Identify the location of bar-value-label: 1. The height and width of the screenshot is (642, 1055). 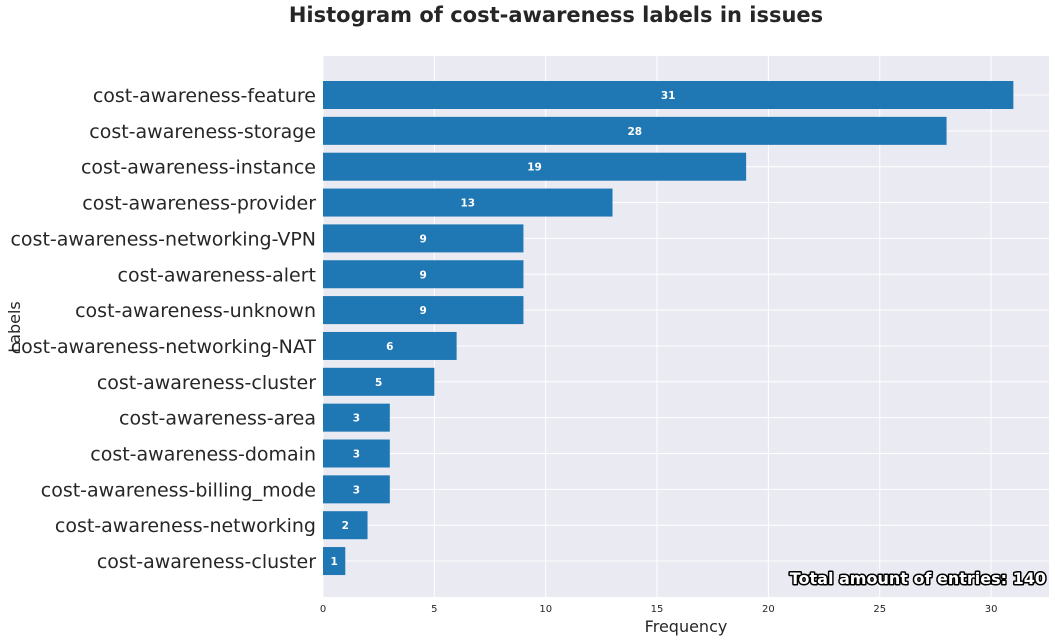
(333, 562).